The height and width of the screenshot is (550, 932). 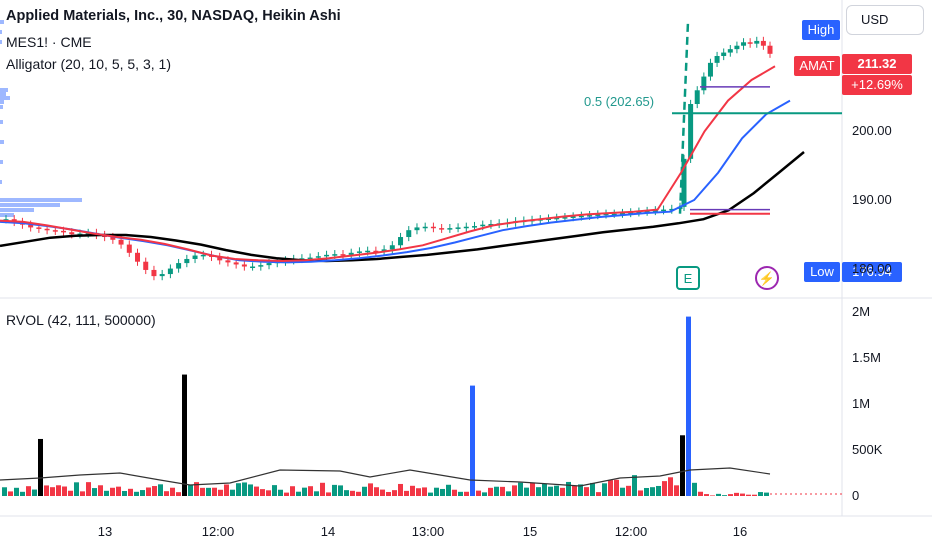 I want to click on volume-axis-tick: 2M, so click(x=861, y=311).